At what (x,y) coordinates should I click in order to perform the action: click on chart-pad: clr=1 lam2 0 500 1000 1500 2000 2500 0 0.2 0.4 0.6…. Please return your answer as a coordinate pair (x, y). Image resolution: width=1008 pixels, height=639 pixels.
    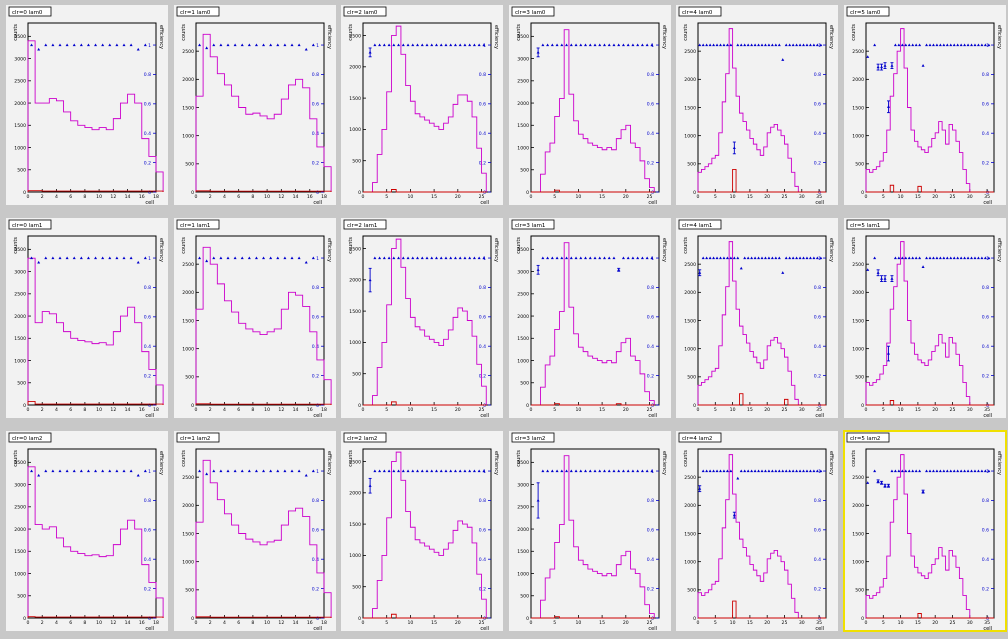
    Looking at the image, I should click on (254, 531).